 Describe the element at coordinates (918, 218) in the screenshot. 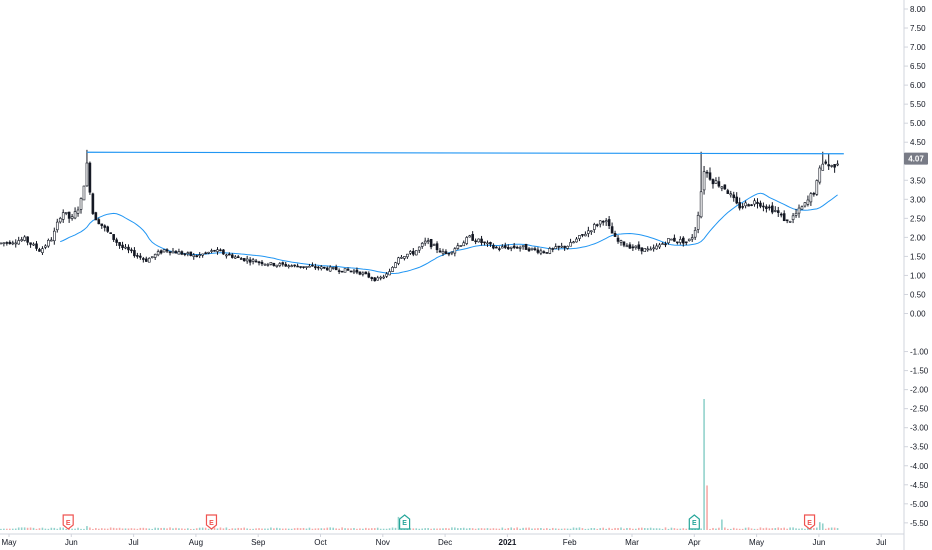

I see `price-tick-label: 2.50` at that location.